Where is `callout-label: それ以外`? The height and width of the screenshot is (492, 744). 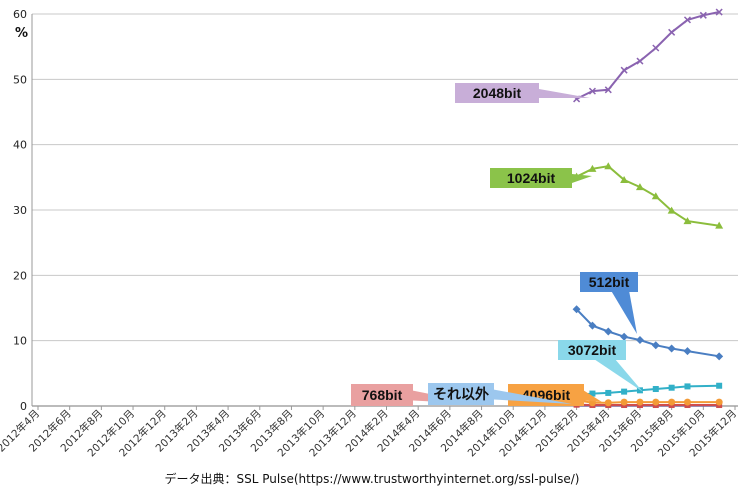
callout-label: それ以外 is located at coordinates (461, 394).